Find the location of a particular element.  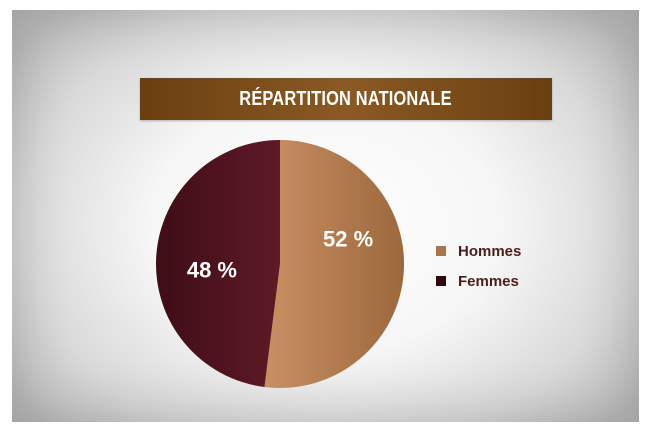

pie-slice-femmes is located at coordinates (217, 264).